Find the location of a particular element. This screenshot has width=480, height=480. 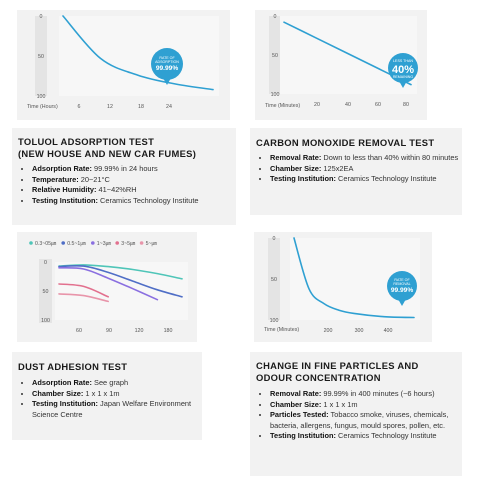

legend-label: 1~3㎛ is located at coordinates (104, 244).